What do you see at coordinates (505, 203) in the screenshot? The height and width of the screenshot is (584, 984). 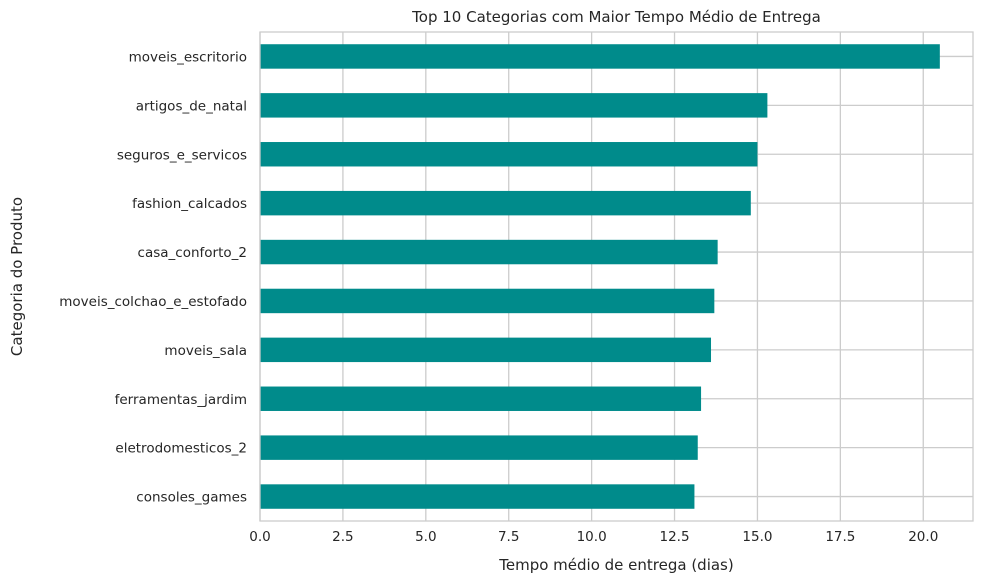 I see `bar-fashion_calcados` at bounding box center [505, 203].